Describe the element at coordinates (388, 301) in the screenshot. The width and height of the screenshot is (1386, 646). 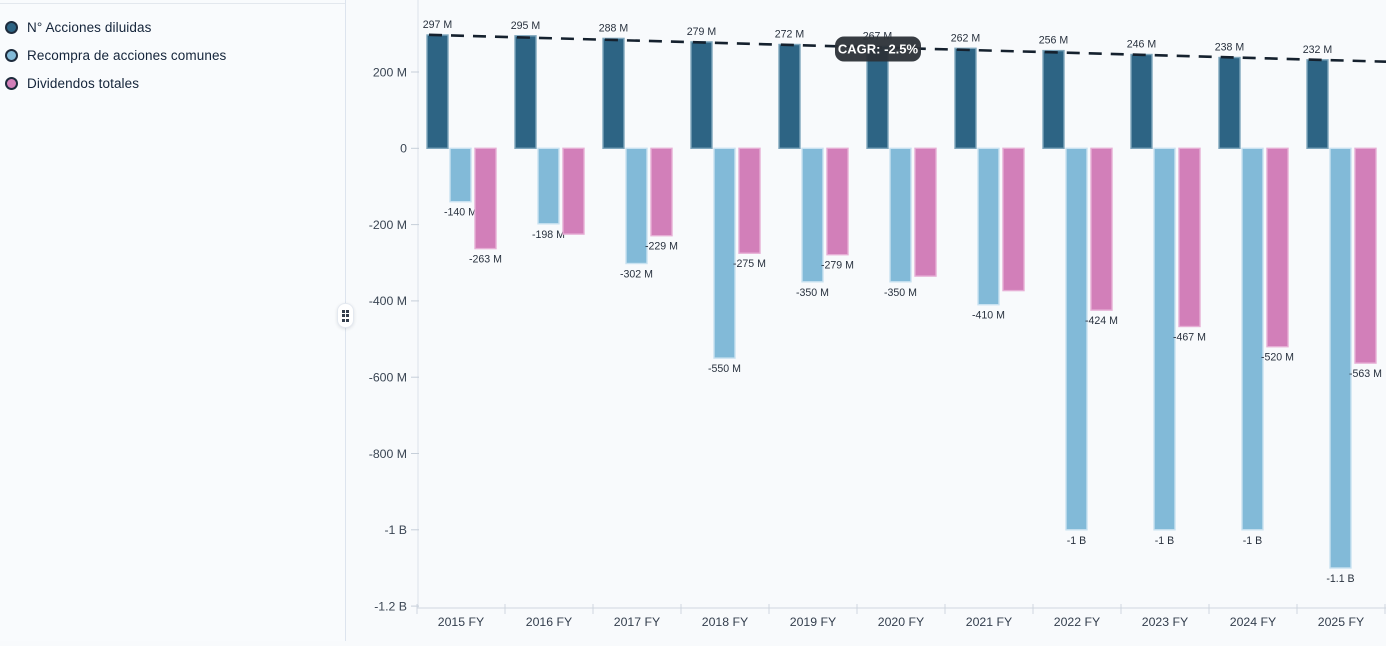
I see `svg-text: -400 M` at that location.